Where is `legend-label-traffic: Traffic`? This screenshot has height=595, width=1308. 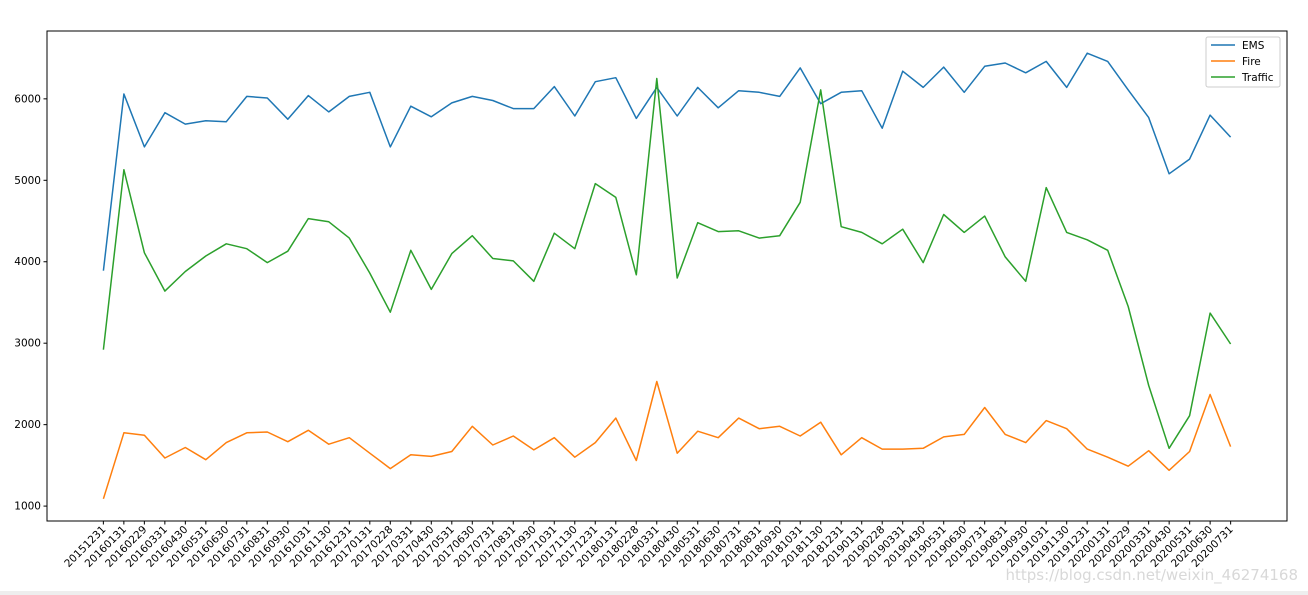 legend-label-traffic: Traffic is located at coordinates (1257, 78).